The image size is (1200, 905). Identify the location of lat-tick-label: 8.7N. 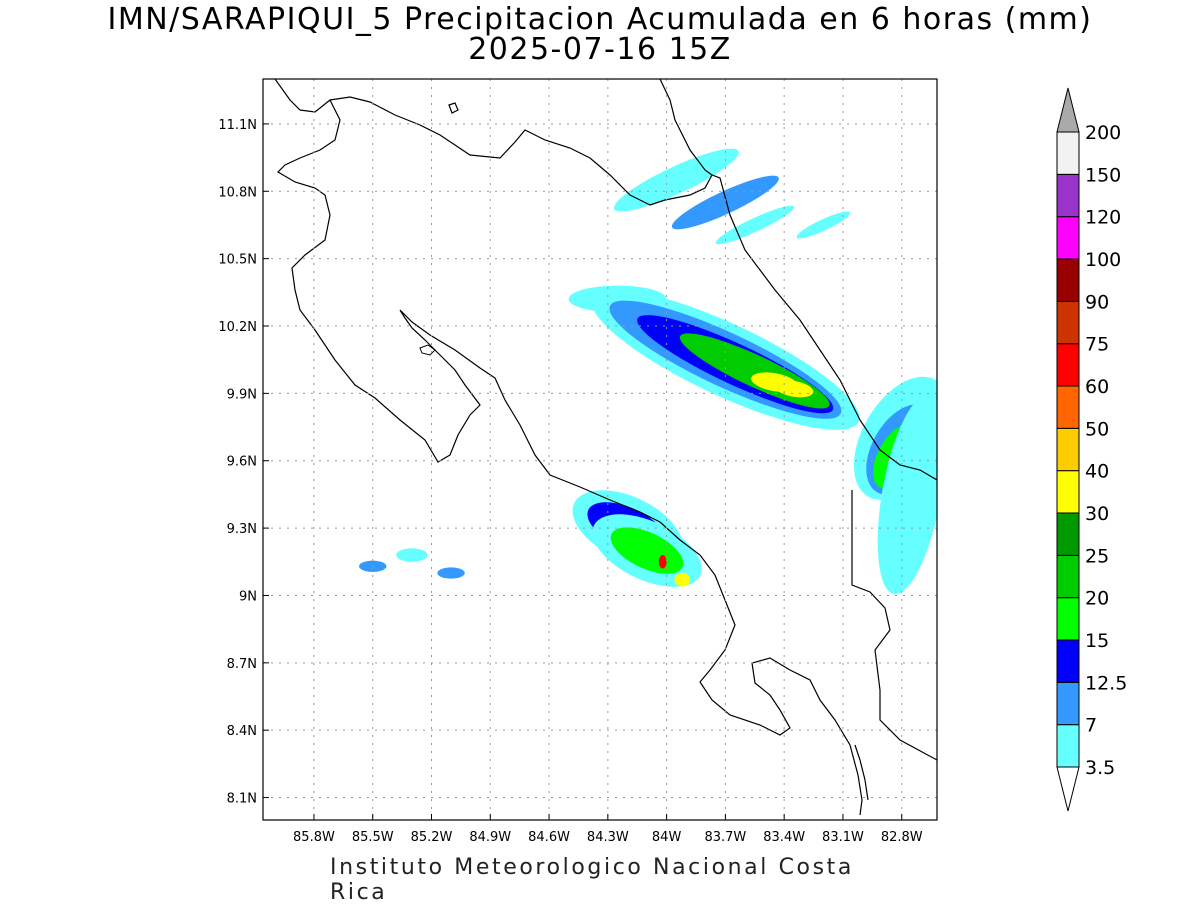
(242, 664).